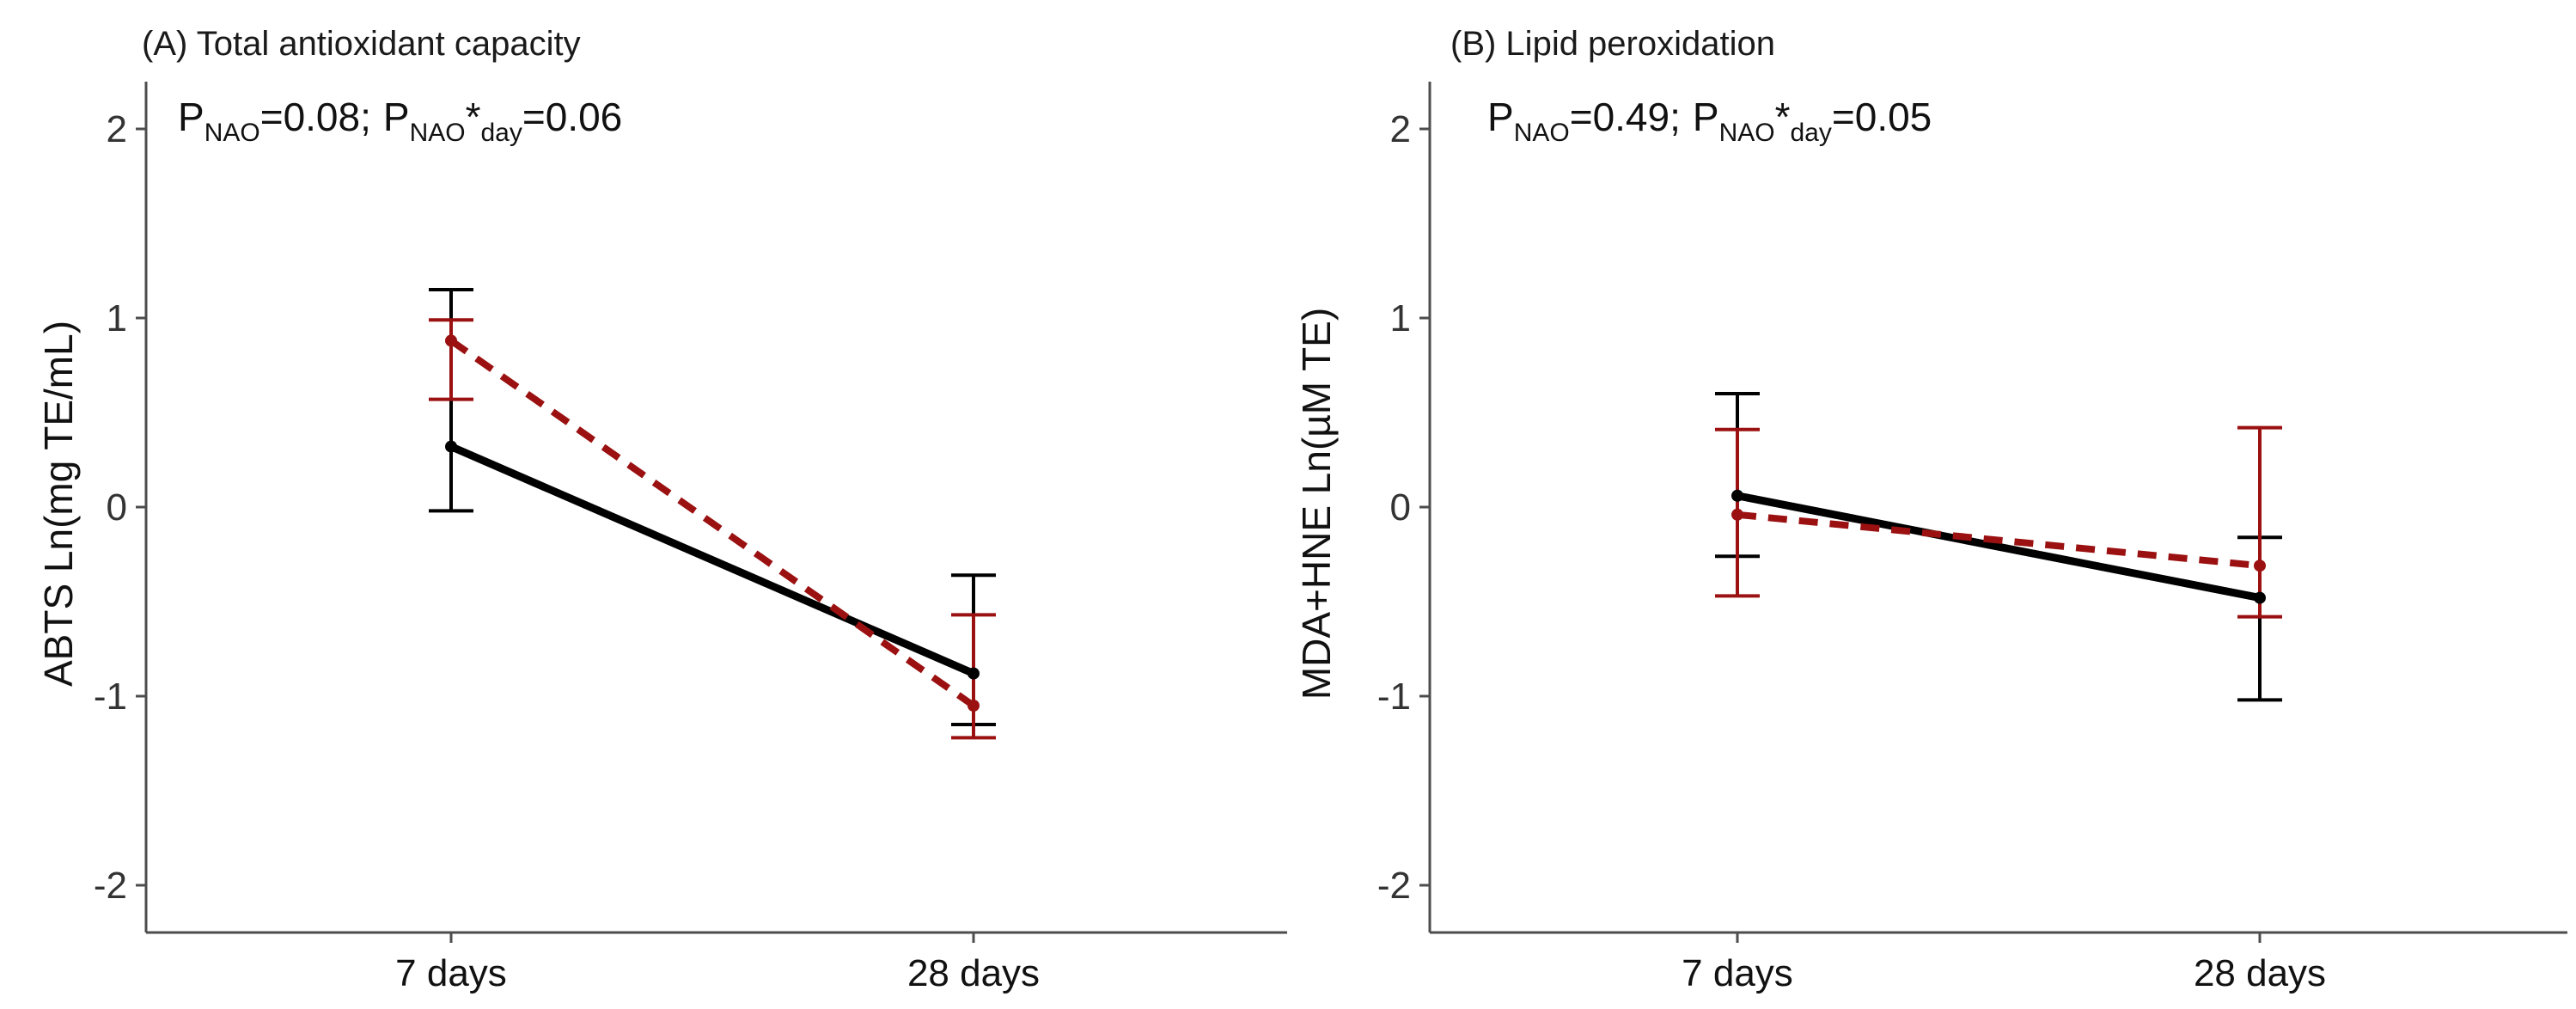 This screenshot has width=2576, height=1009. I want to click on panel-b-y-tick-label: 1, so click(1400, 318).